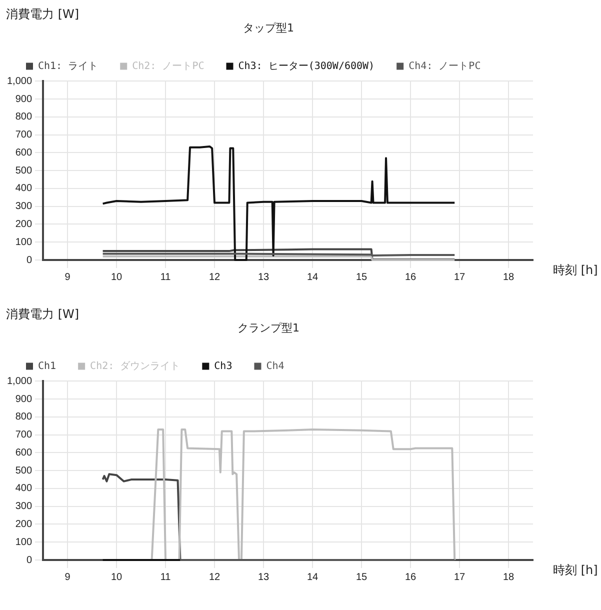 Image resolution: width=601 pixels, height=610 pixels. Describe the element at coordinates (444, 66) in the screenshot. I see `legend-label: Ch4: ノートPC` at that location.